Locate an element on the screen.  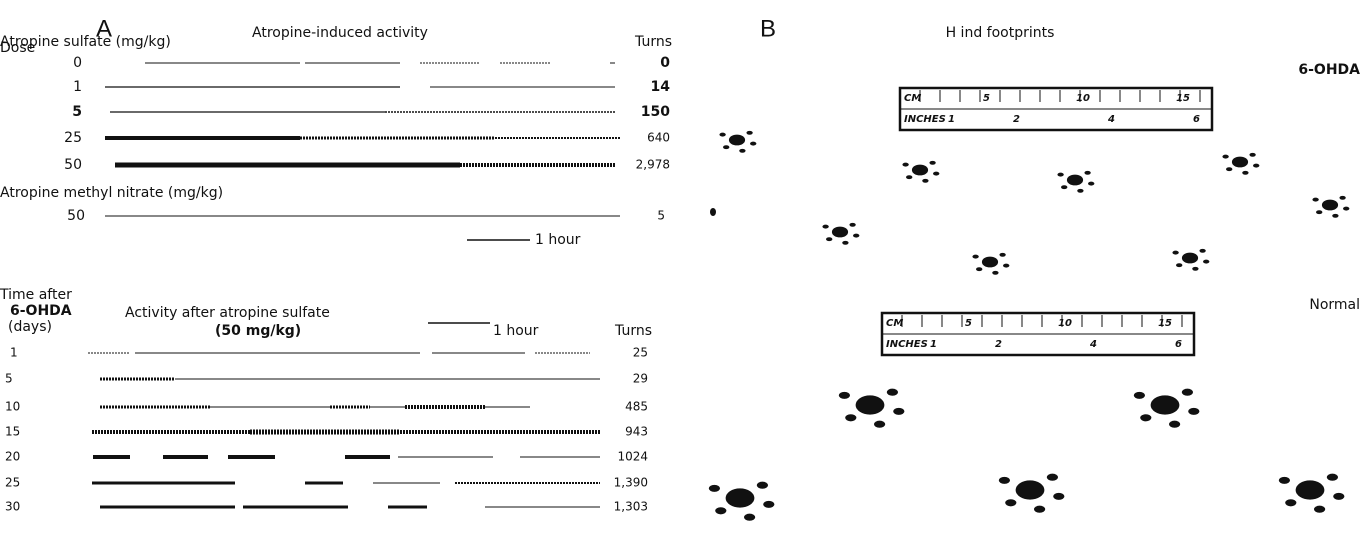
group-label: Atropine sulfate (mg/kg) is located at coordinates (85, 42).